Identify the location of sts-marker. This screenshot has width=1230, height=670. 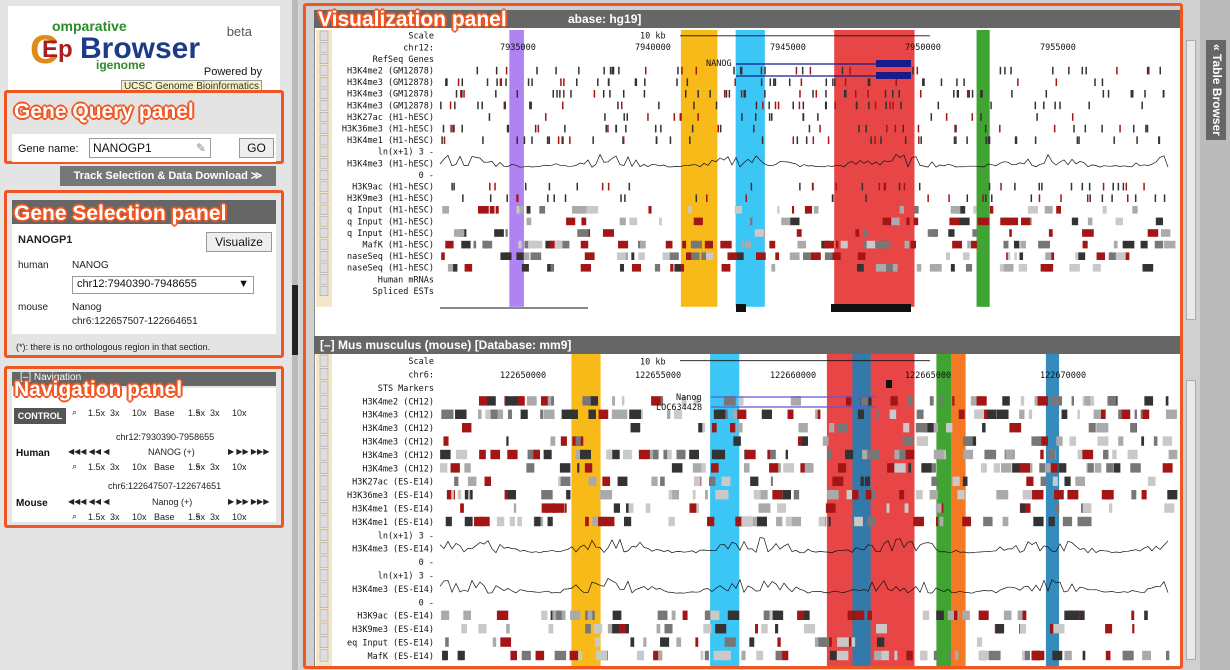
(889, 384).